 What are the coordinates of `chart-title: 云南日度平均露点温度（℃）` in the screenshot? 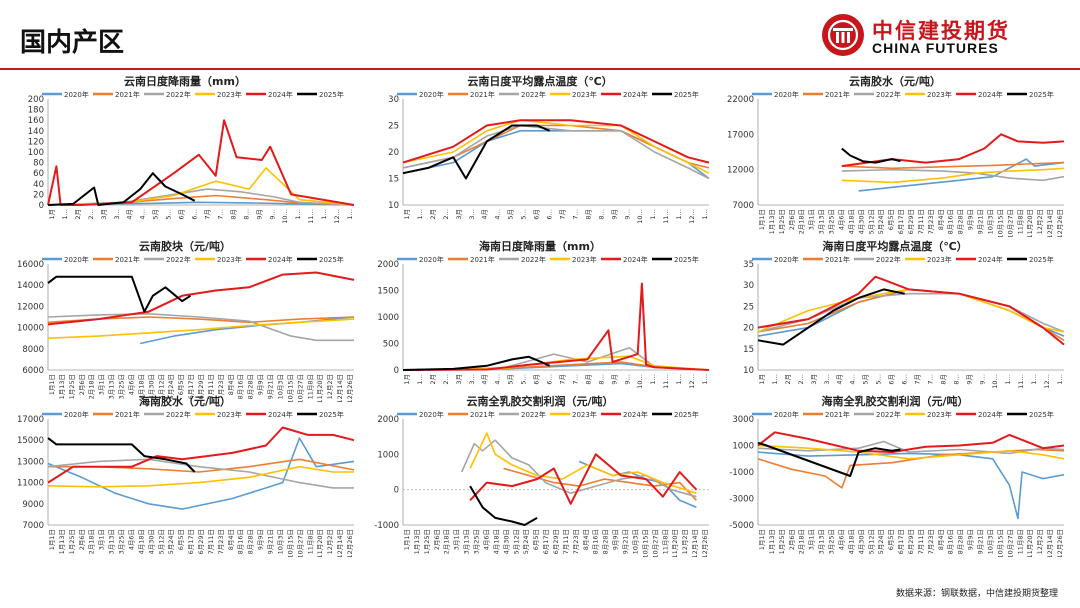 It's located at (539, 81).